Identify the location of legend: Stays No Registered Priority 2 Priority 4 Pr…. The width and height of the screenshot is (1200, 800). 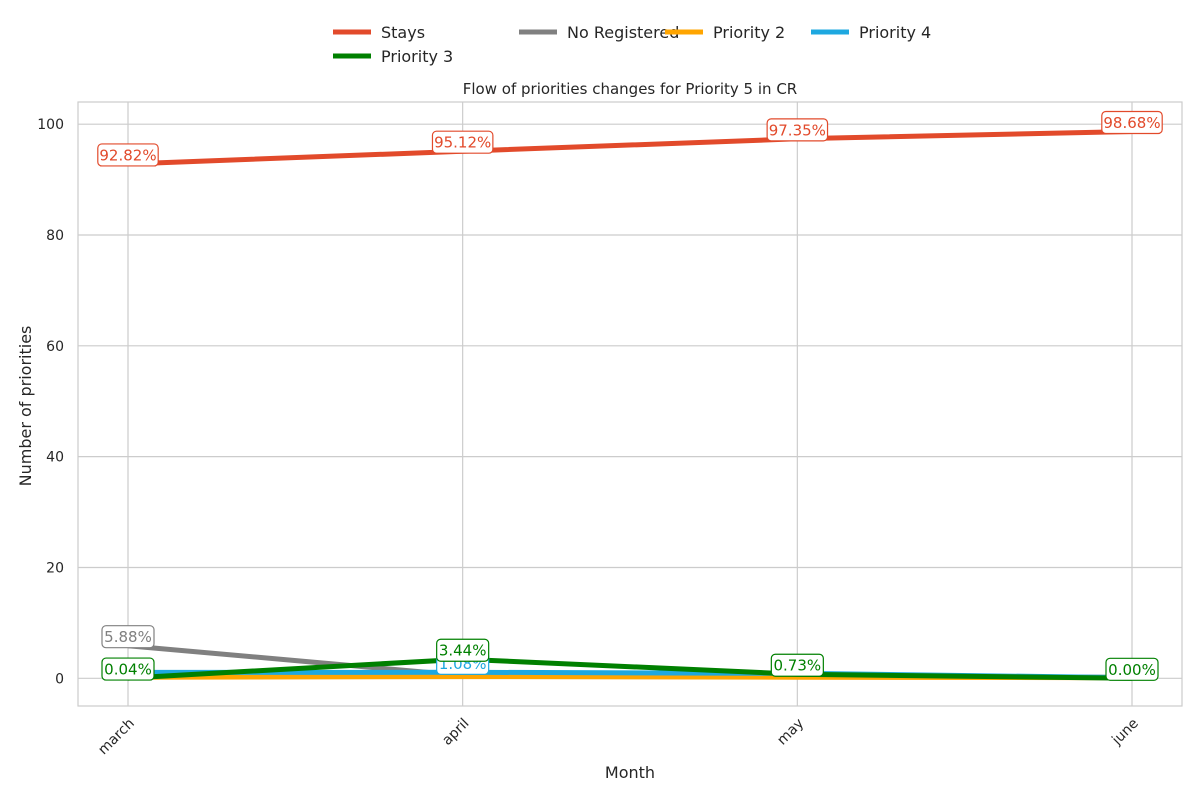
(632, 44).